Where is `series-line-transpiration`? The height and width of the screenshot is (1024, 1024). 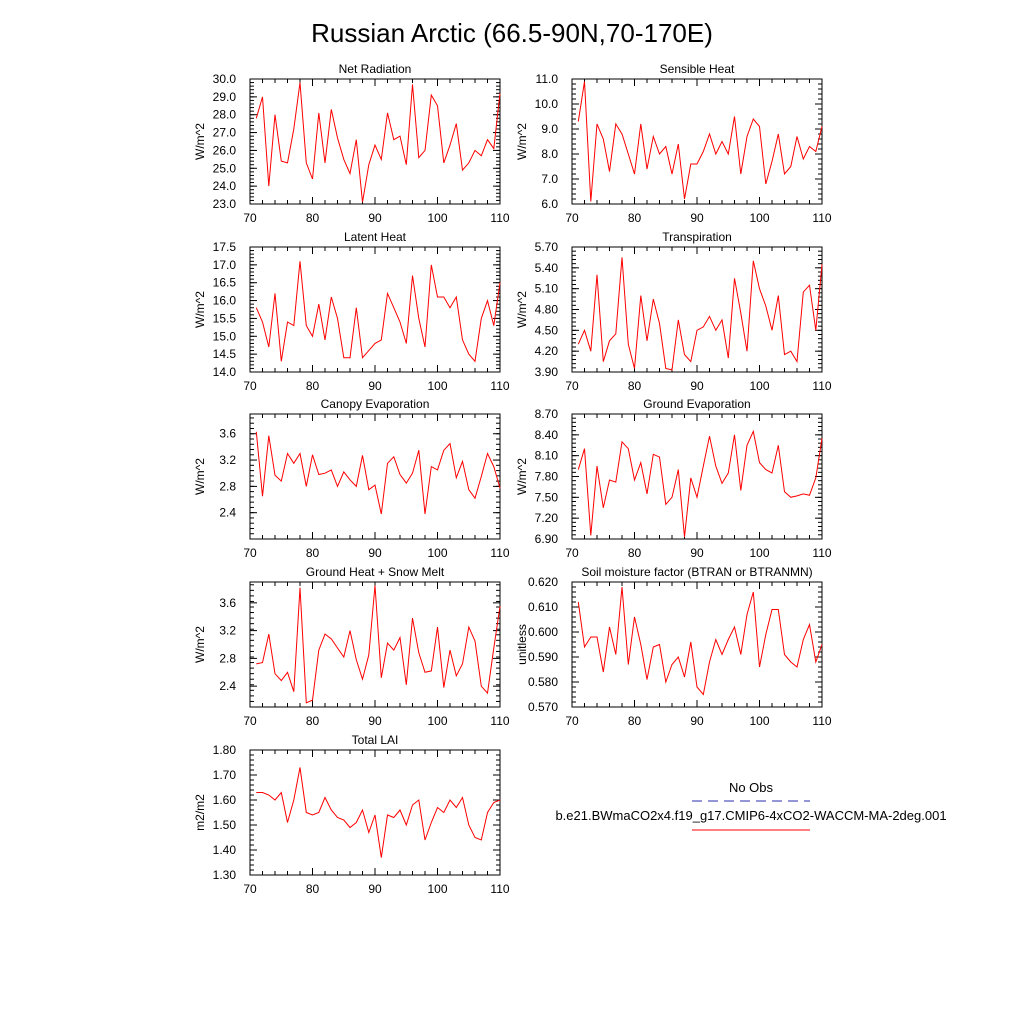 series-line-transpiration is located at coordinates (700, 314).